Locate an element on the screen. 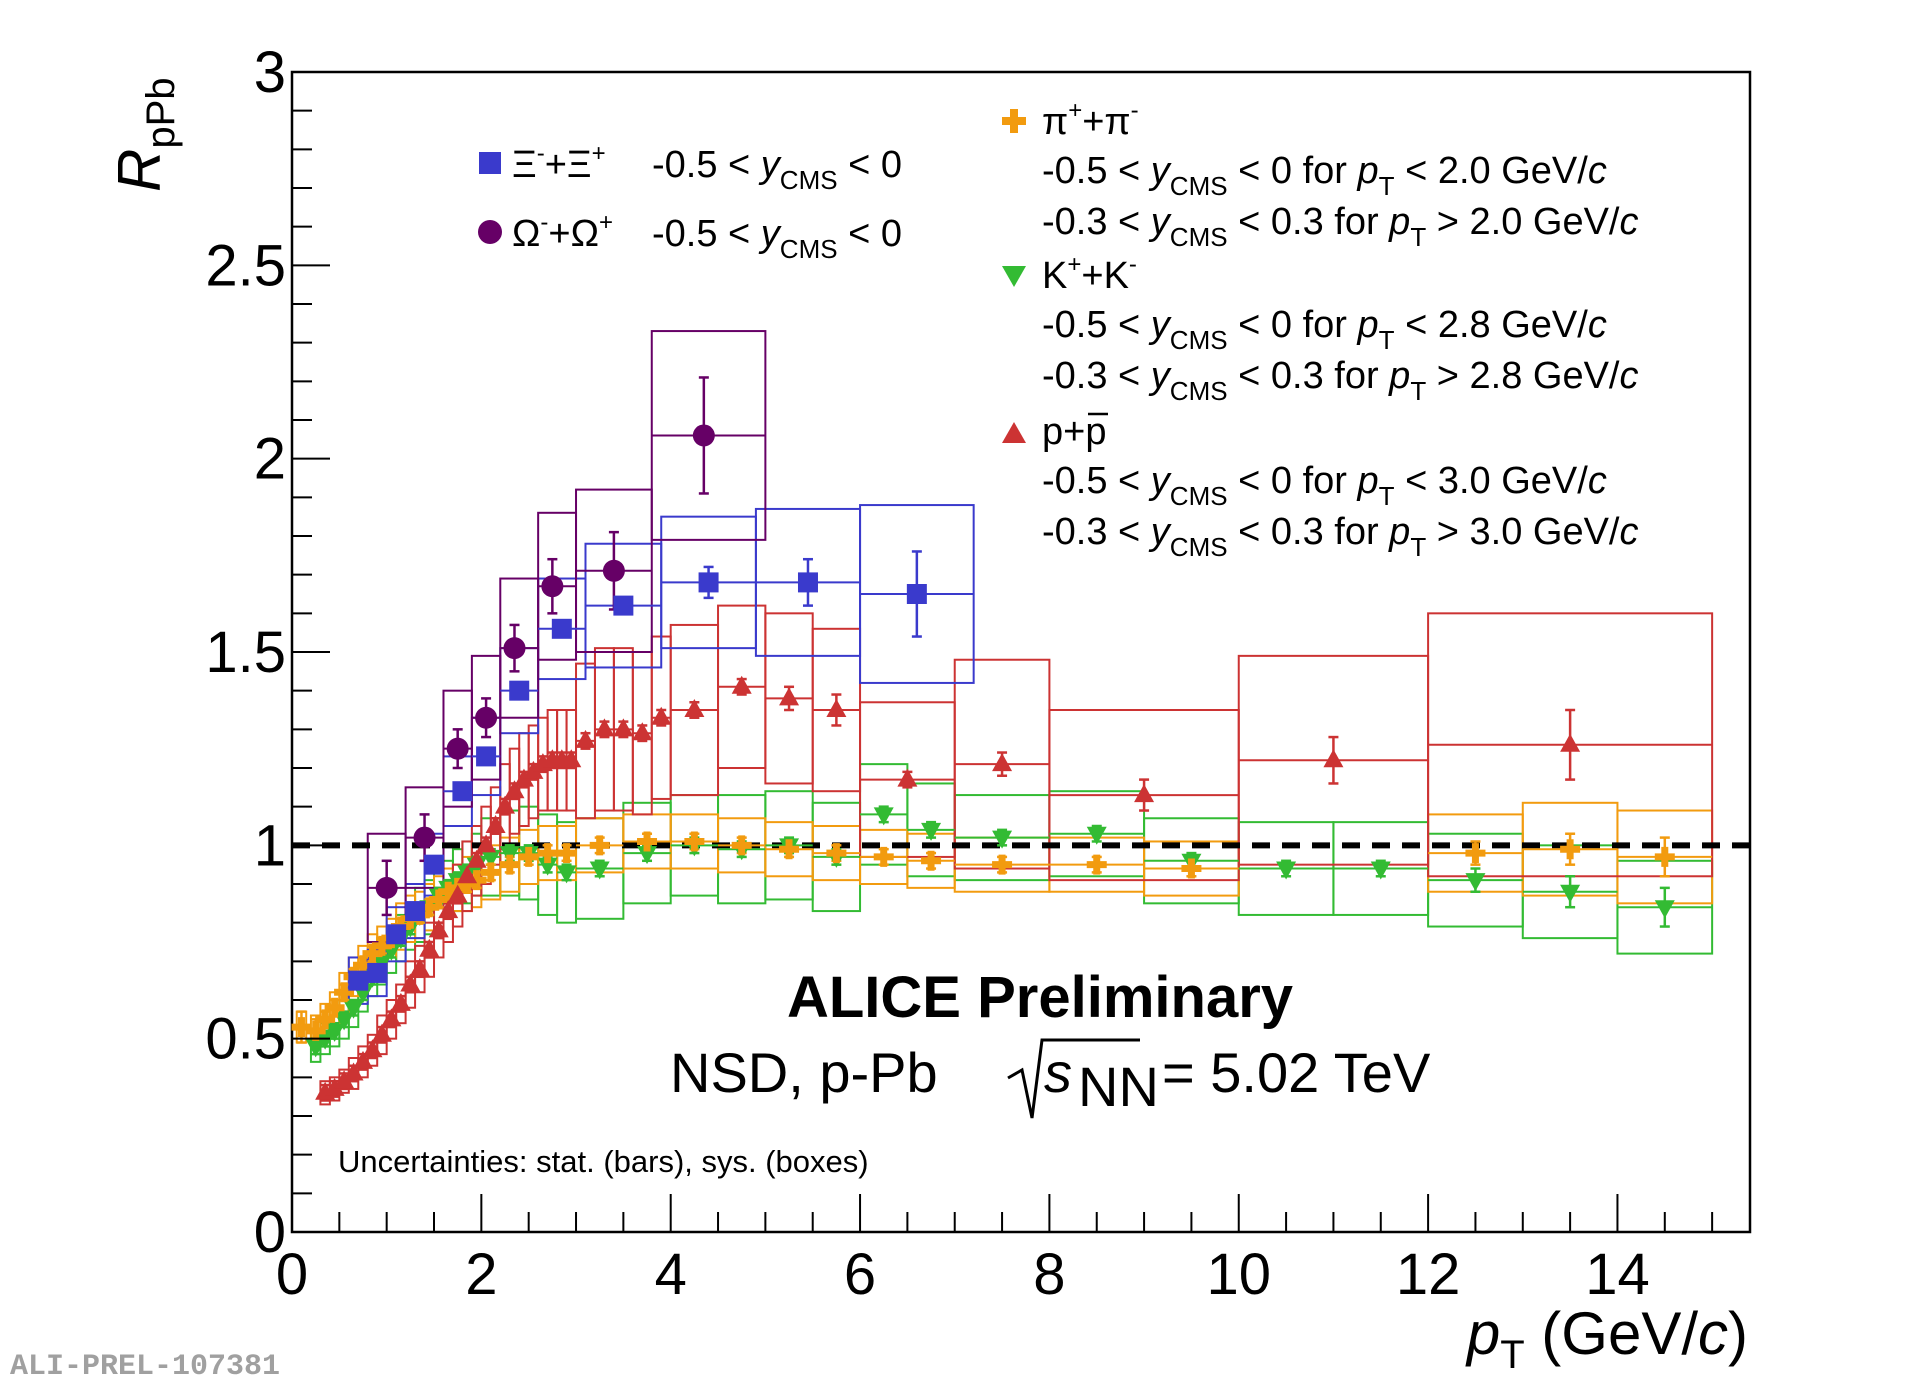  legend-xi-range: -0.5 < yCMS < 0 is located at coordinates (777, 169).